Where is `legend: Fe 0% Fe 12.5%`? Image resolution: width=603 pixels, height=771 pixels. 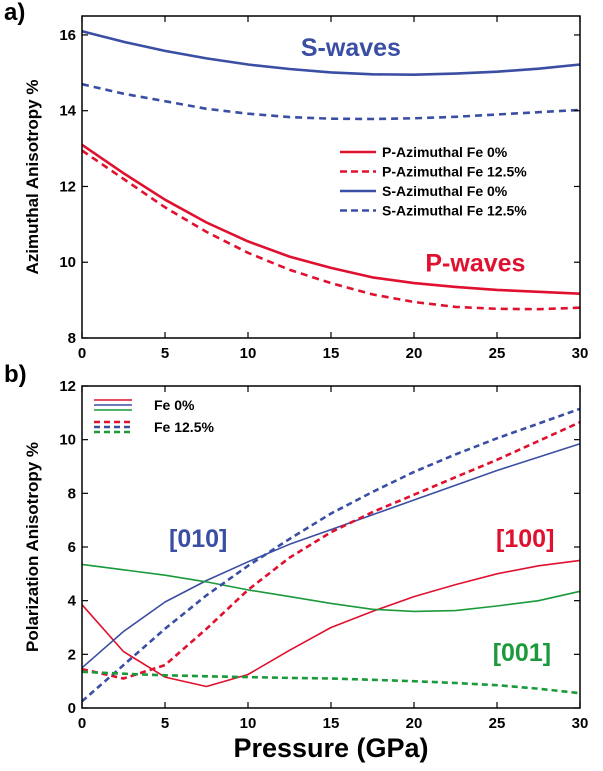 legend: Fe 0% Fe 12.5% is located at coordinates (154, 416).